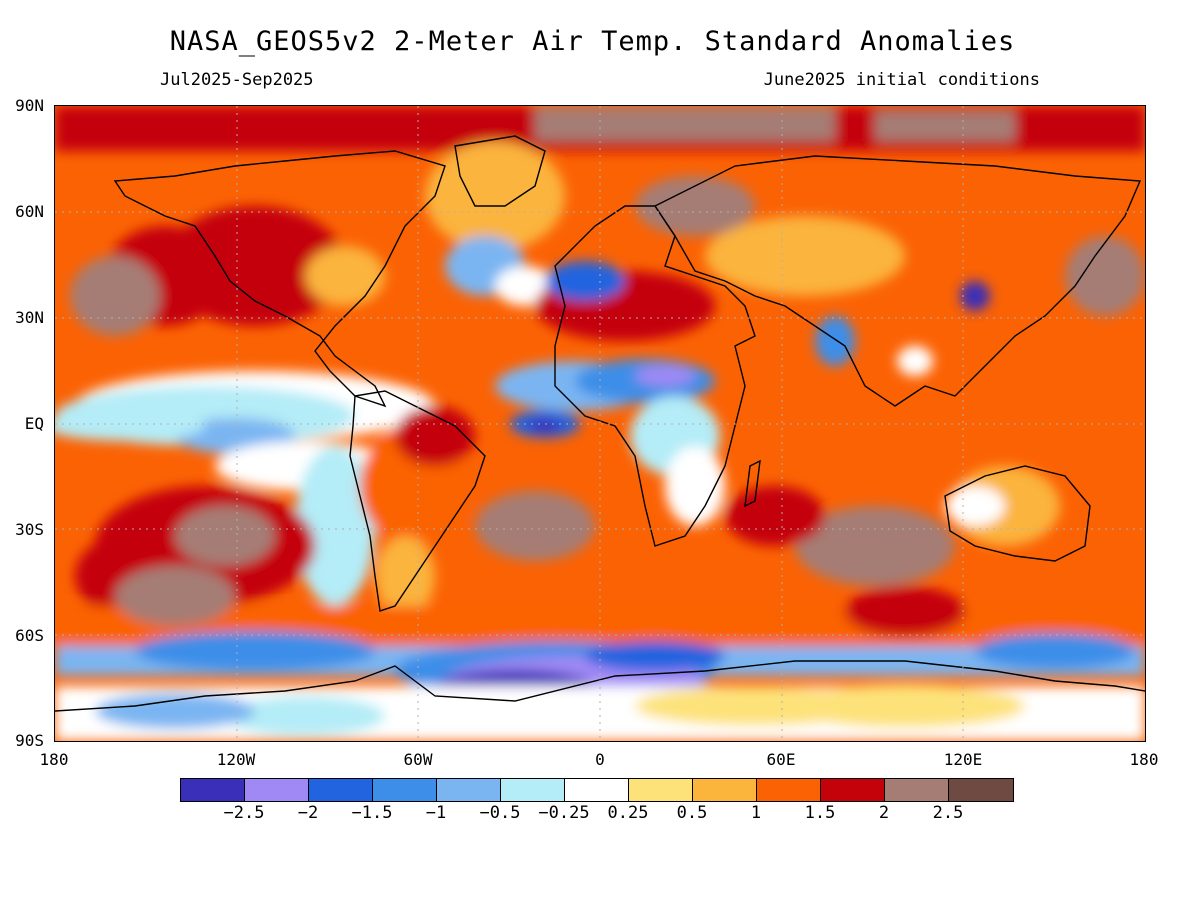 Image resolution: width=1200 pixels, height=900 pixels. What do you see at coordinates (29, 211) in the screenshot?
I see `lat-label-60n: 60N` at bounding box center [29, 211].